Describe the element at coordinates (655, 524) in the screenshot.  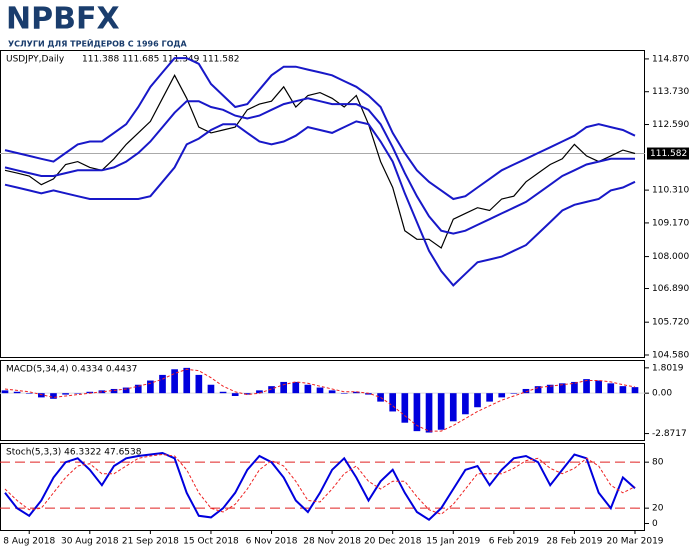
I see `y-tick-label: 0` at that location.